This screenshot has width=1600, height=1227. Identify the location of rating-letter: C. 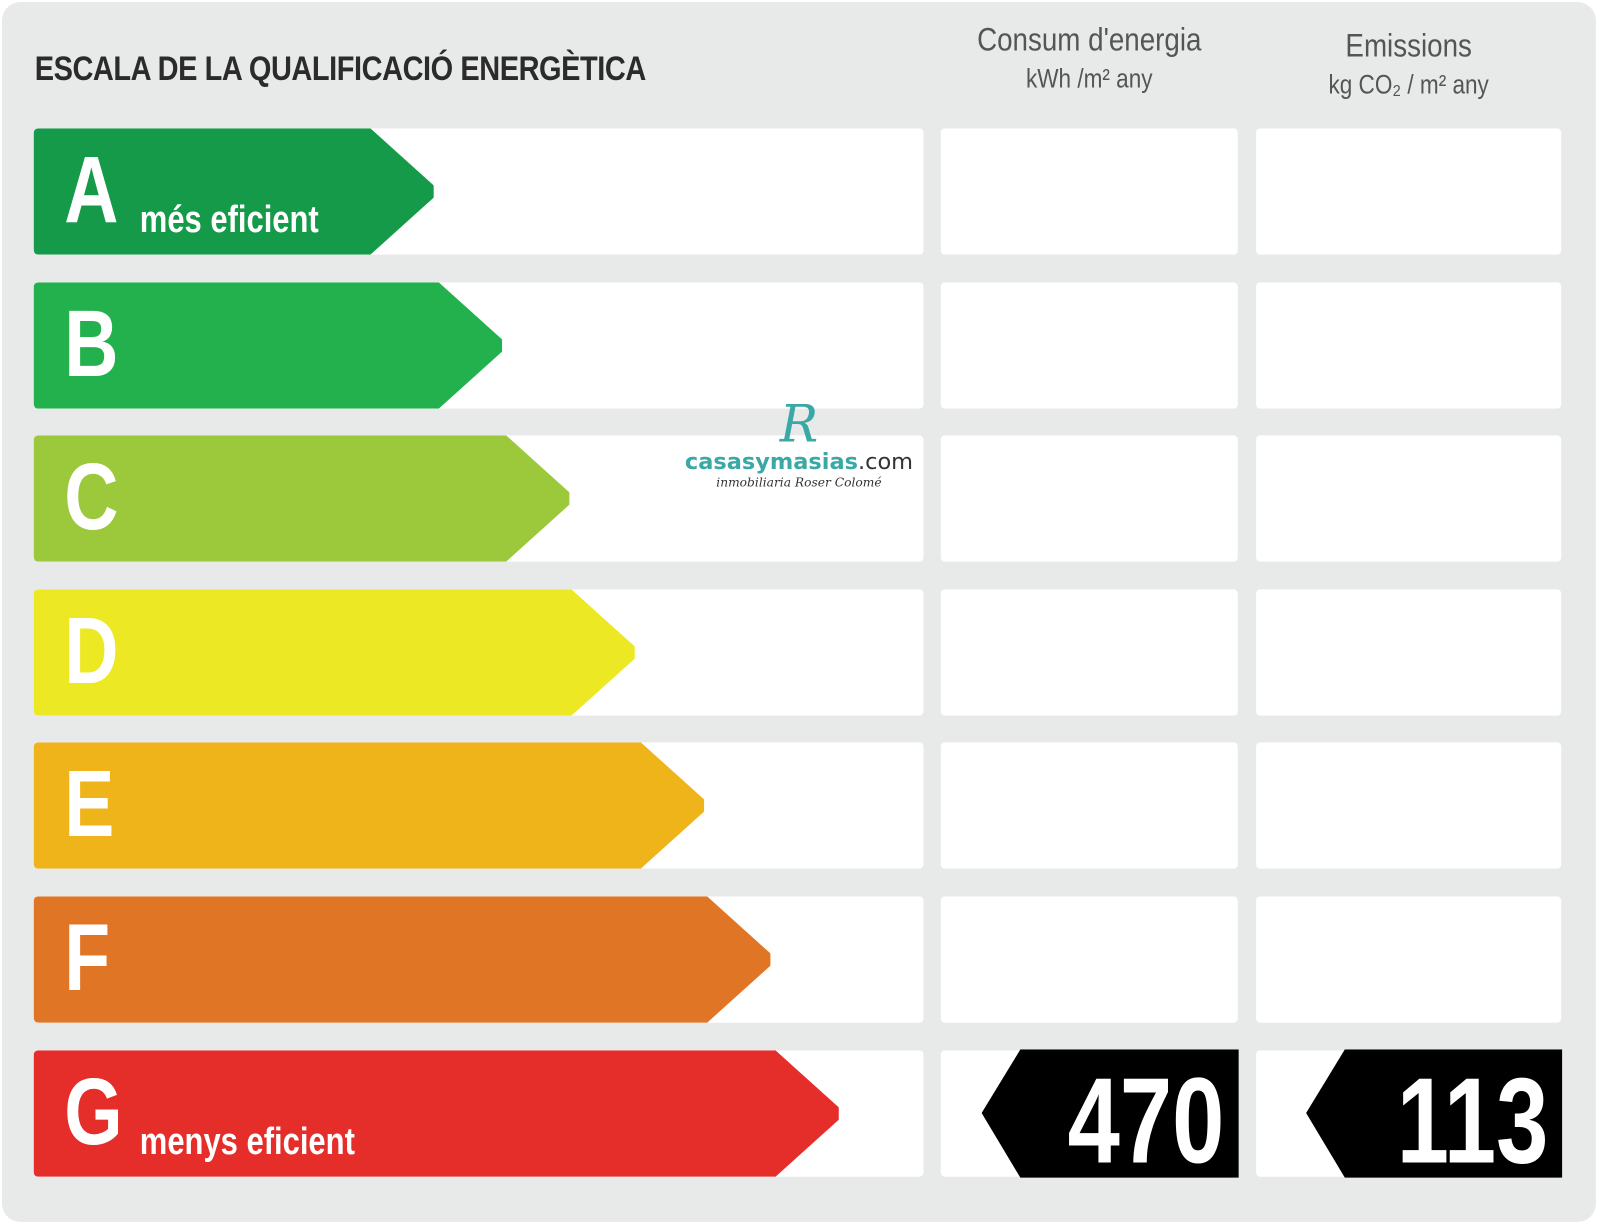
(91, 497).